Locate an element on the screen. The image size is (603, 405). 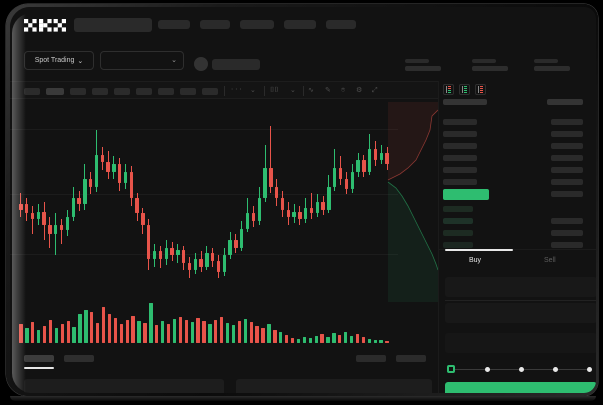
order-amount-field is located at coordinates (520, 313).